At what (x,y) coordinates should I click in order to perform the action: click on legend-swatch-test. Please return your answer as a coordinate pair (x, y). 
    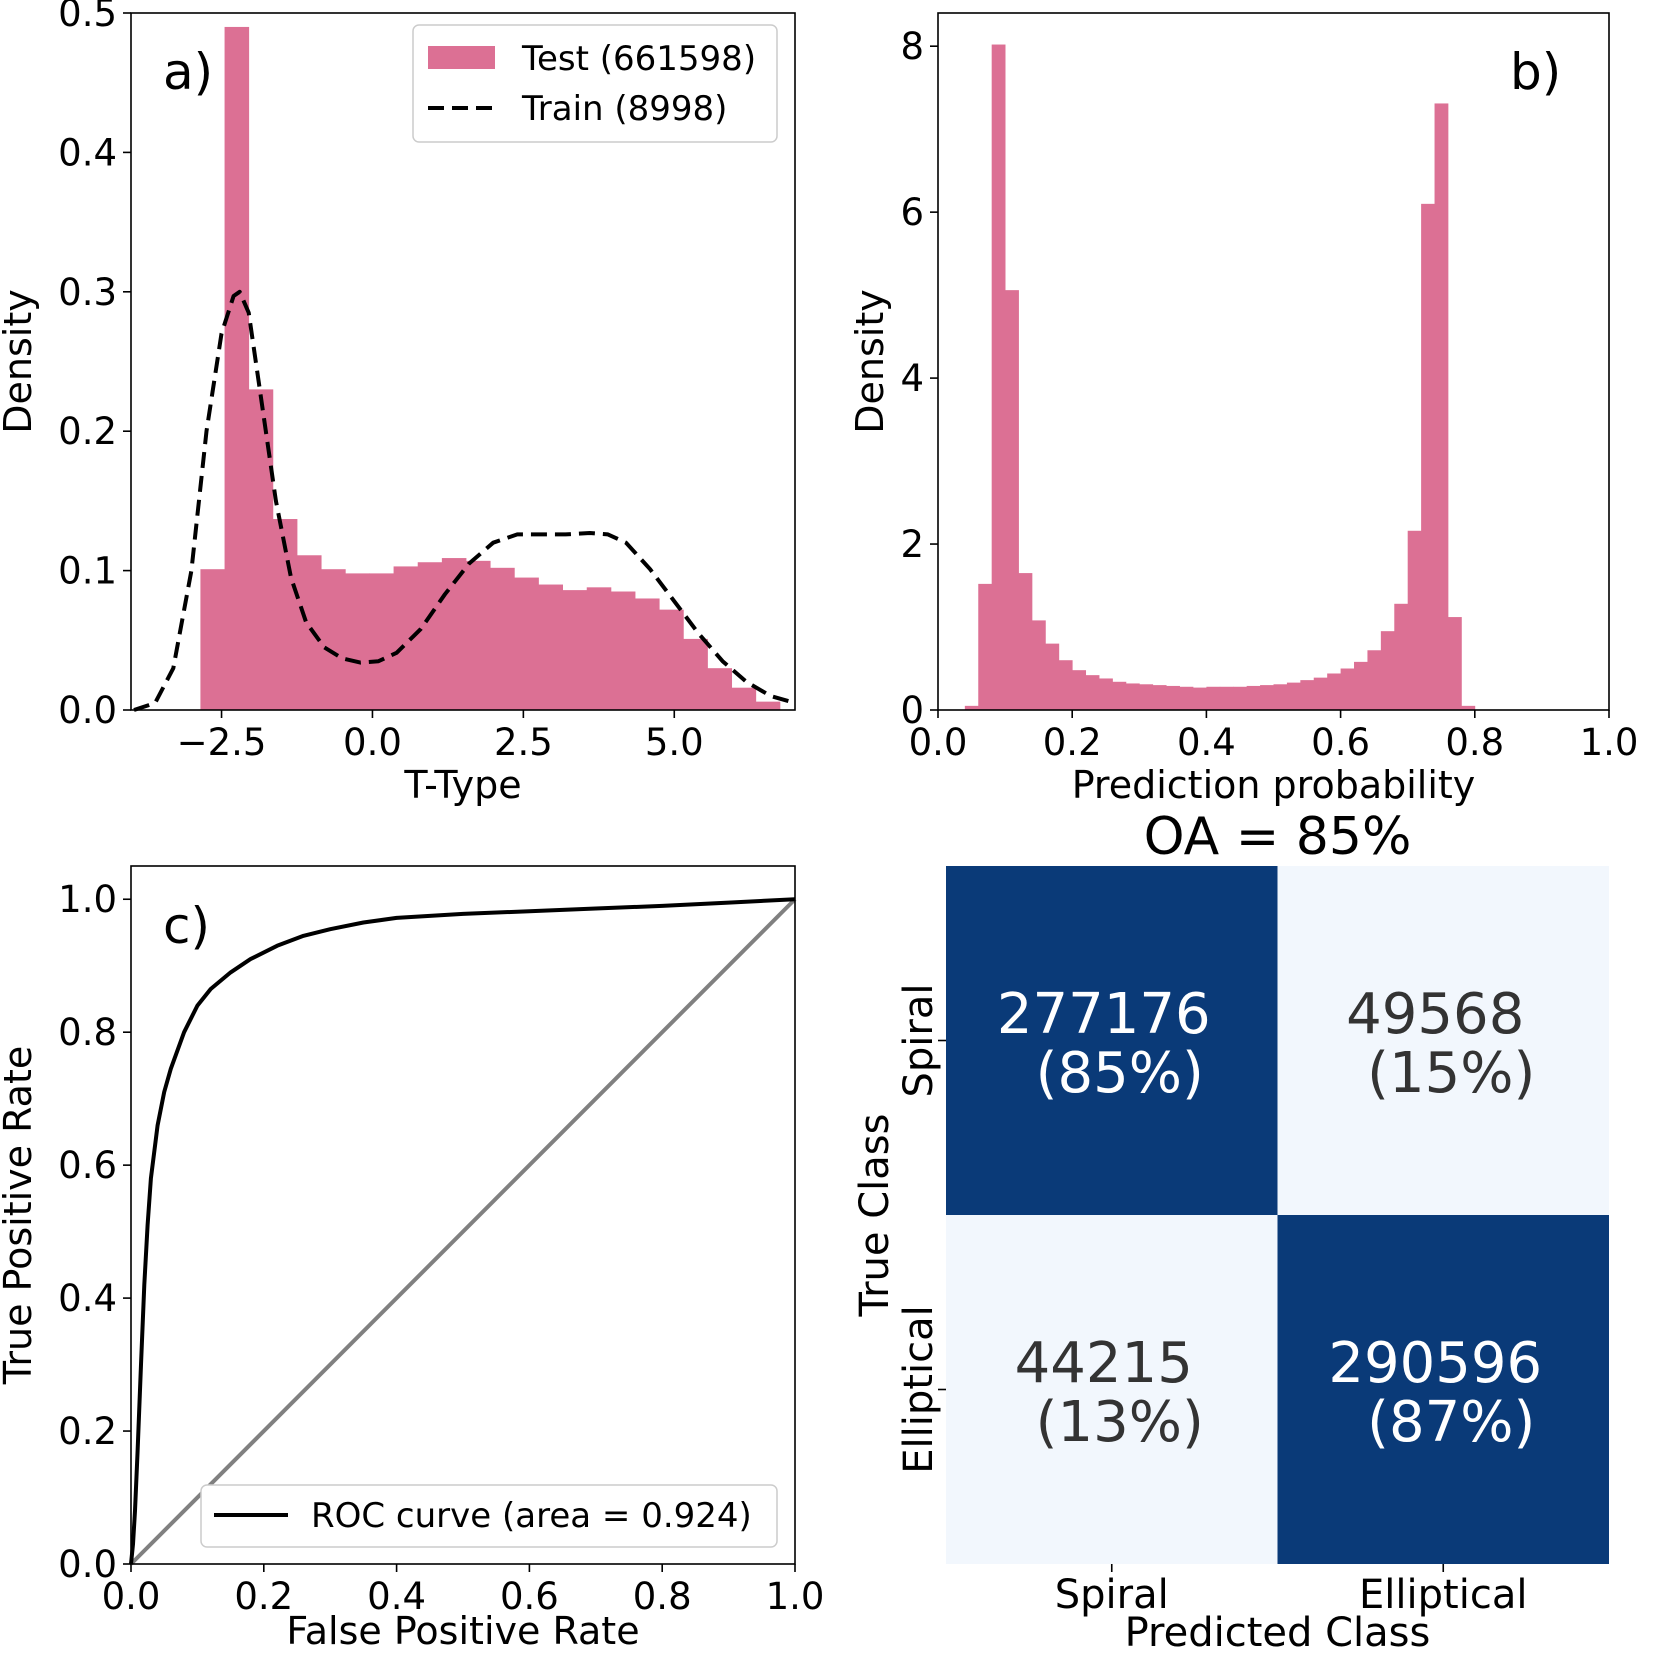
    Looking at the image, I should click on (461, 57).